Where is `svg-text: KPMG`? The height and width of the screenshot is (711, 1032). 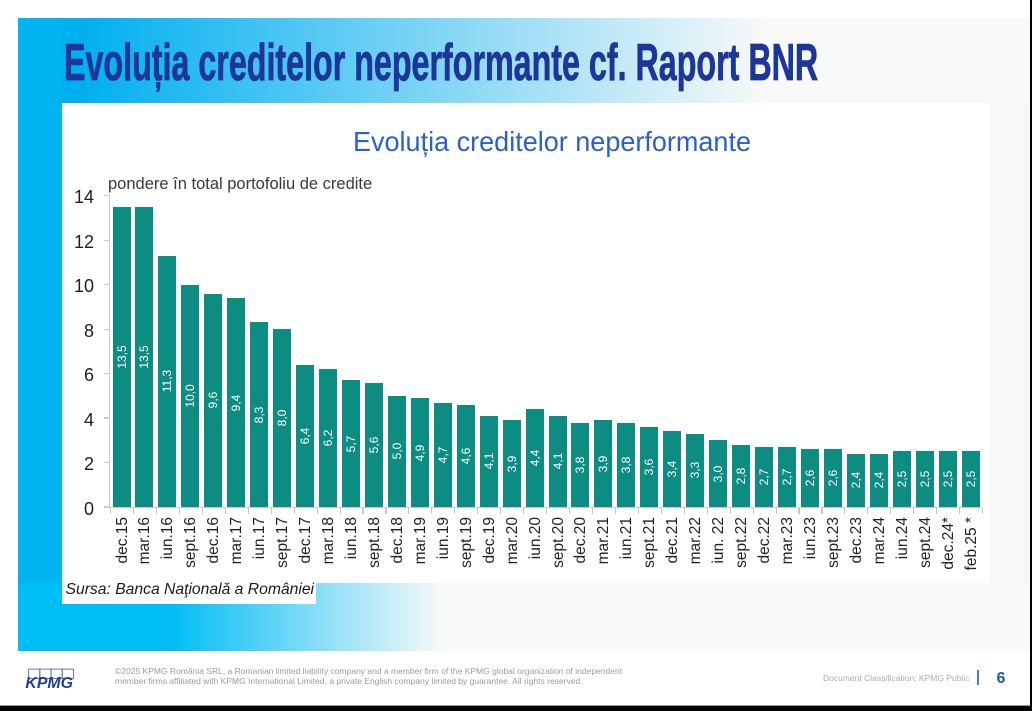
svg-text: KPMG is located at coordinates (49, 682).